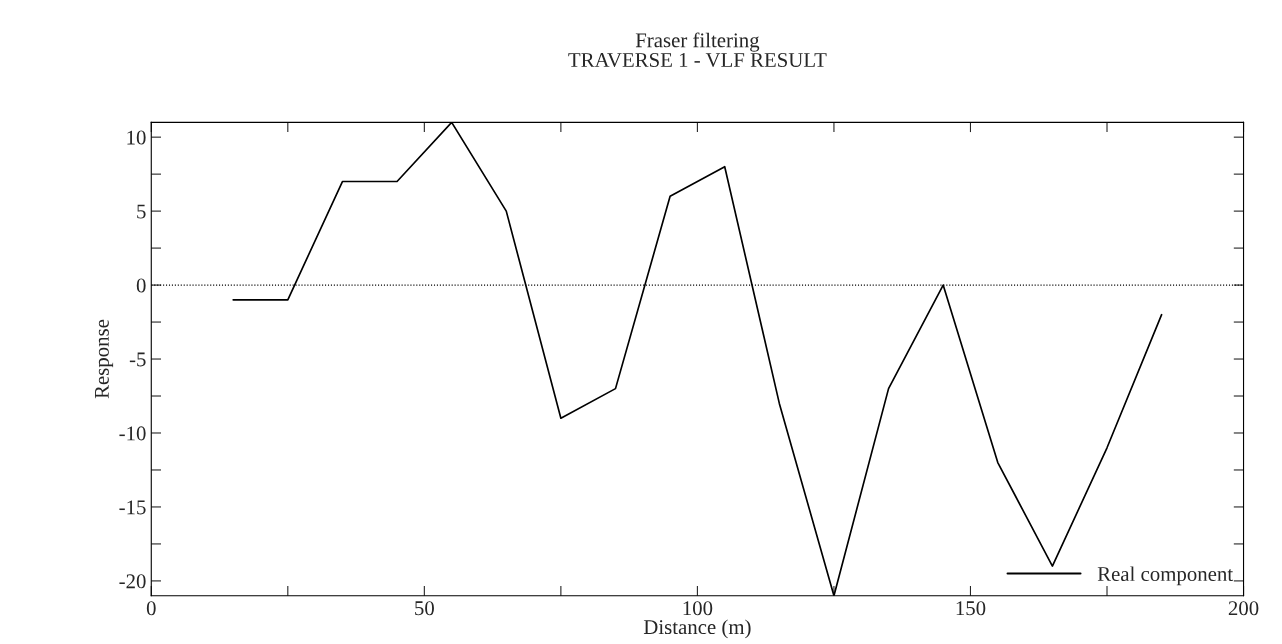 This screenshot has width=1282, height=644. Describe the element at coordinates (424, 608) in the screenshot. I see `x-tick-label: 50` at that location.